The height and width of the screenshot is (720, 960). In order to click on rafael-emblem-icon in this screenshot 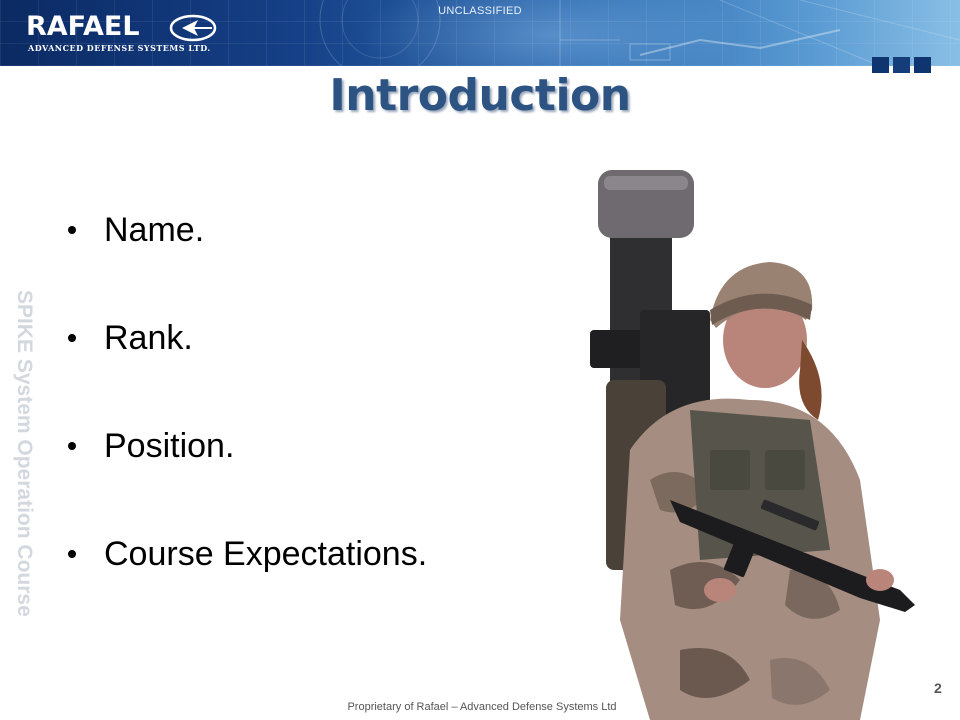, I will do `click(193, 28)`.